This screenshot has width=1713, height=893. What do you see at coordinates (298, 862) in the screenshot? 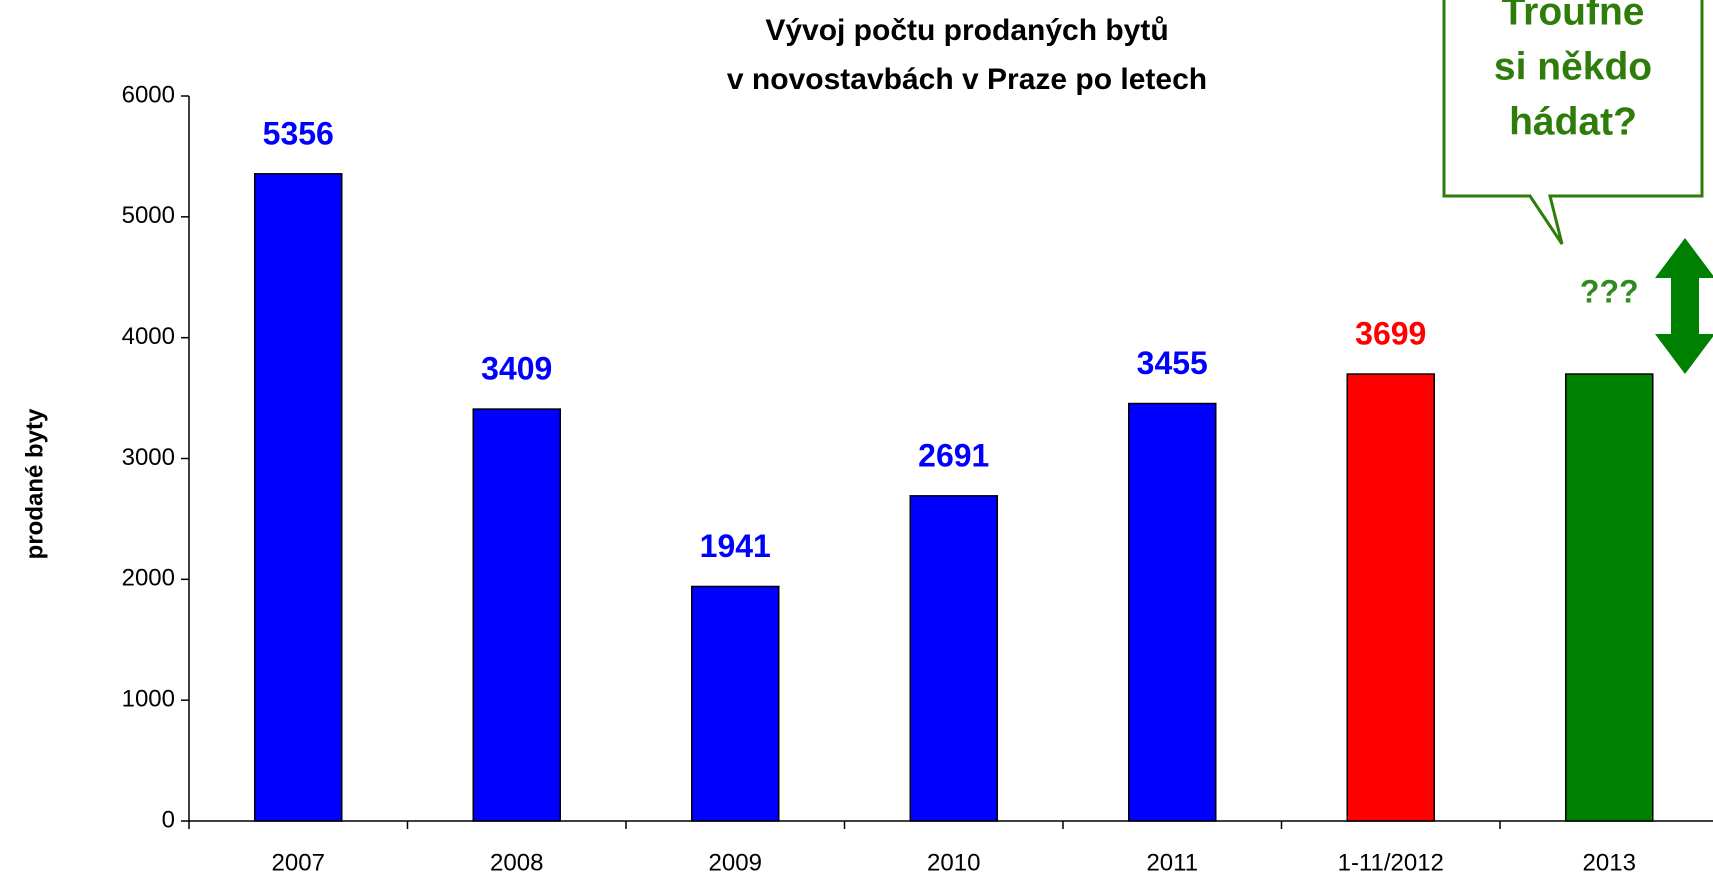
I see `x-tick-label: 2007` at bounding box center [298, 862].